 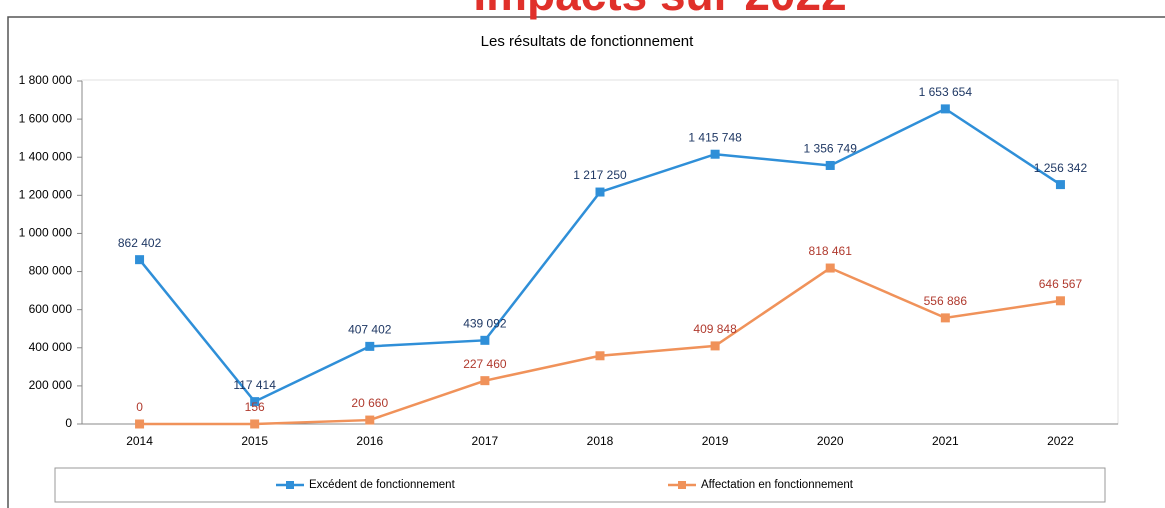 I want to click on data-label: 818 461, so click(x=831, y=251).